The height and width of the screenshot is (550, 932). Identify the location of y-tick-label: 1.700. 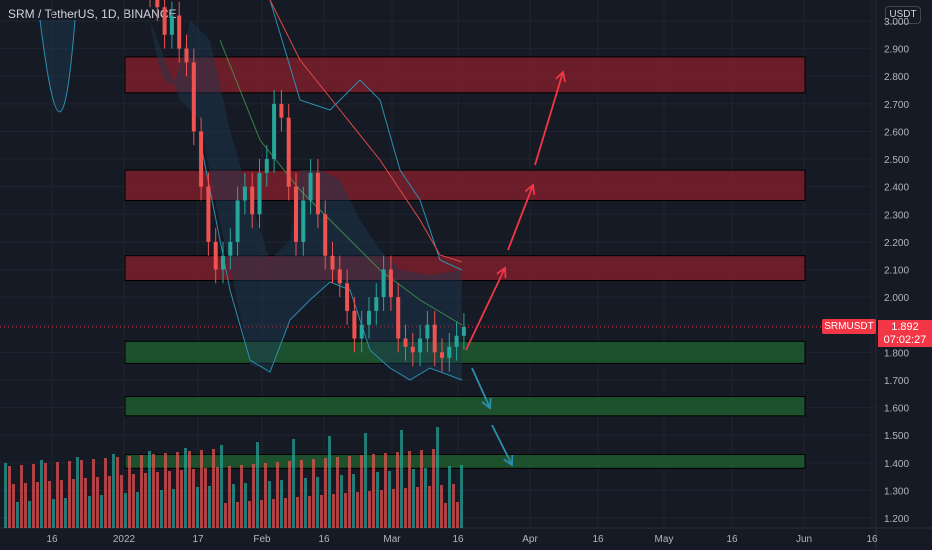
(896, 381).